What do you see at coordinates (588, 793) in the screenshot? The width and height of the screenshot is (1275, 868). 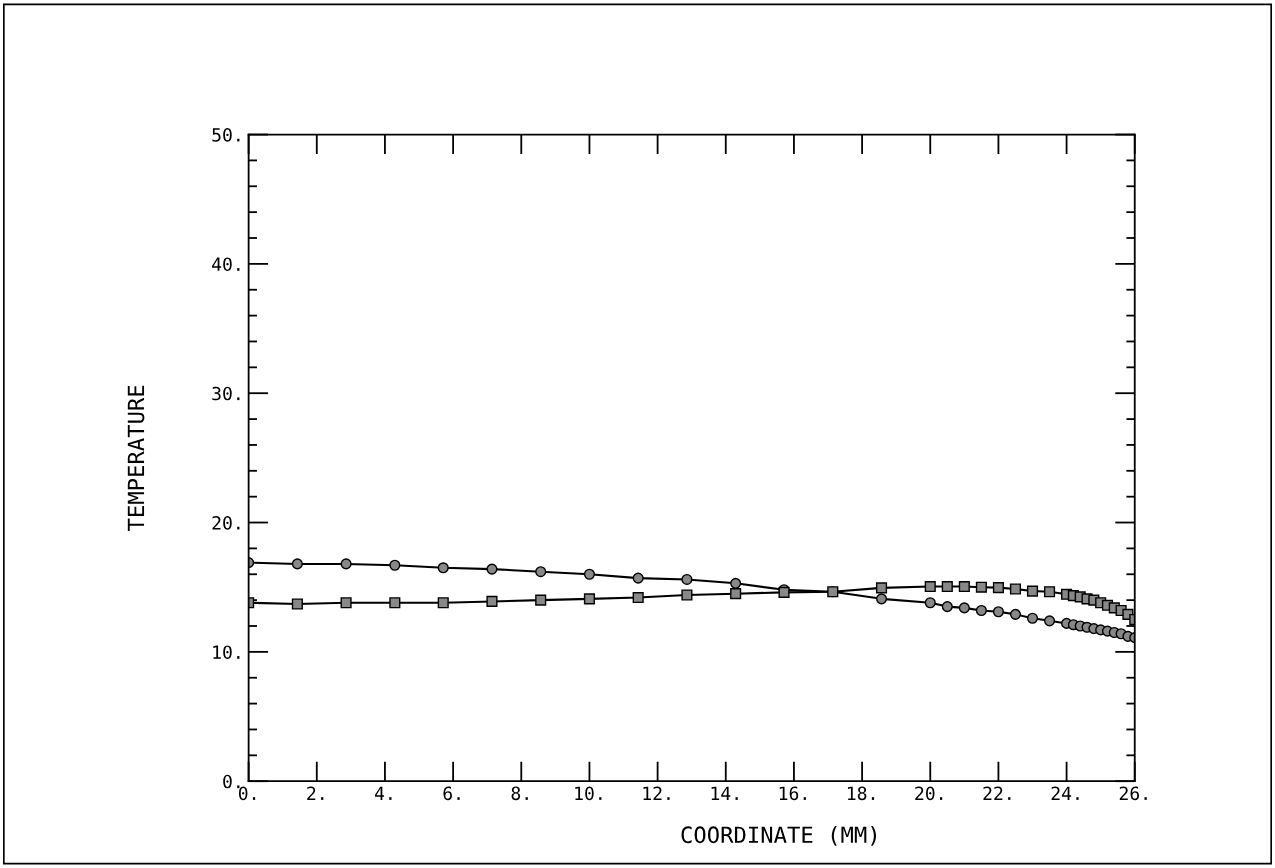 I see `x-tick-label: 10.` at bounding box center [588, 793].